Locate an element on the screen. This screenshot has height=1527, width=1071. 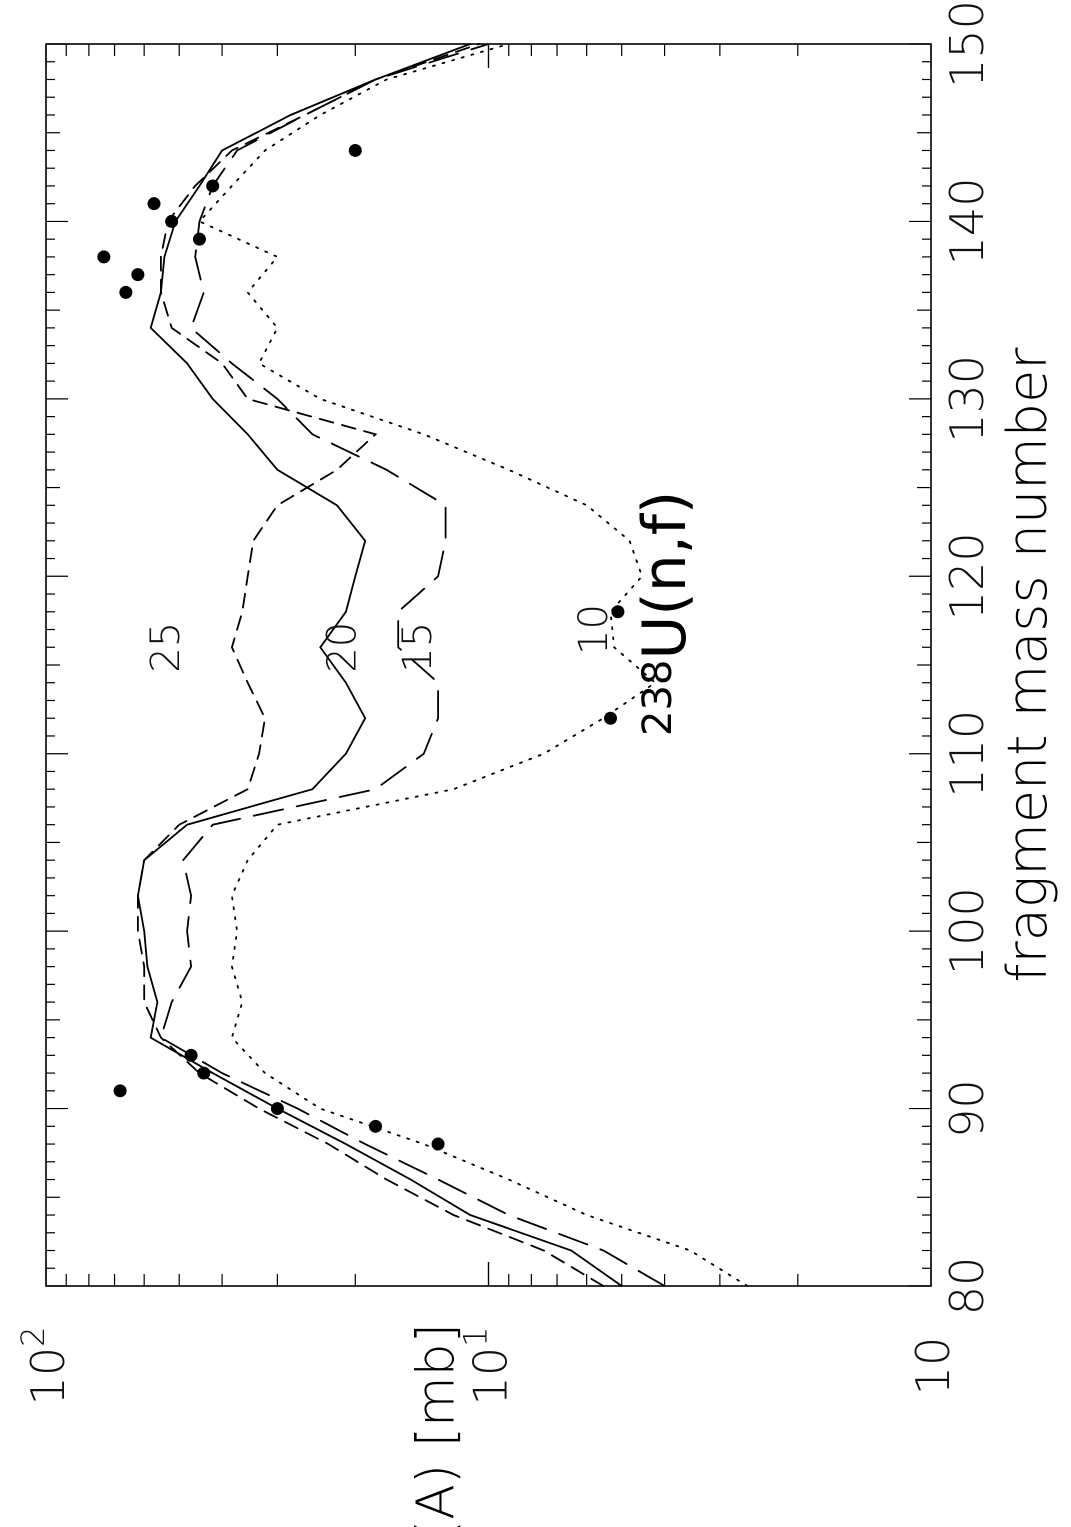
curve-labels: 25 20 15 10 is located at coordinates (380, 638).